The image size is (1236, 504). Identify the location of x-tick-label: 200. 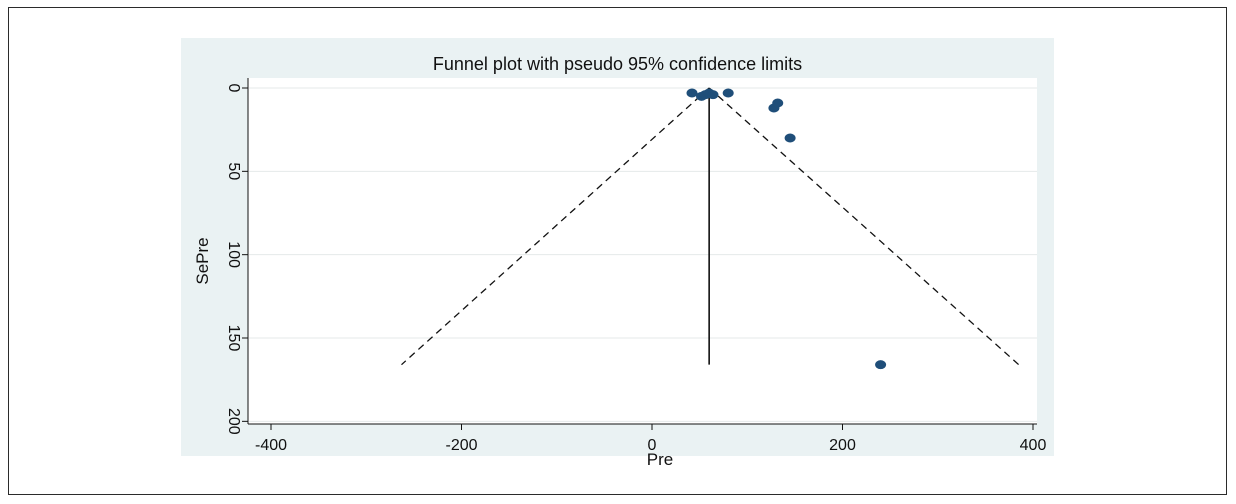
(842, 445).